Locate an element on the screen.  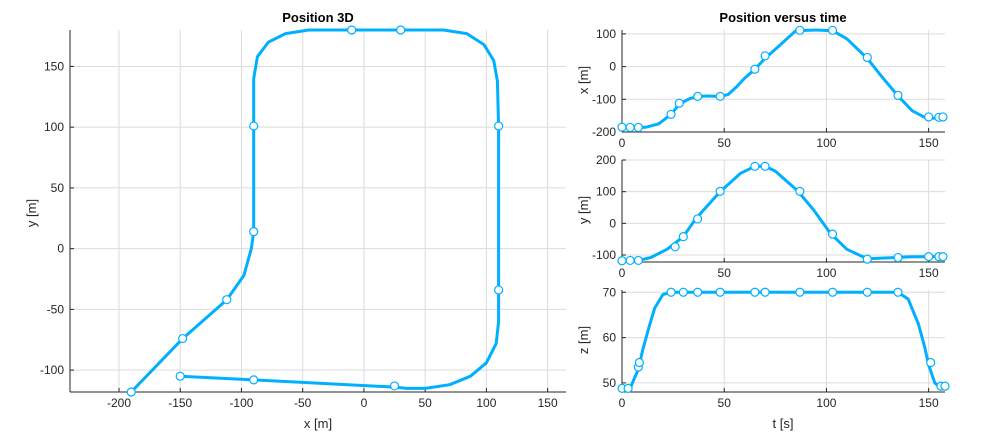
x-tick-label: -150 is located at coordinates (180, 403).